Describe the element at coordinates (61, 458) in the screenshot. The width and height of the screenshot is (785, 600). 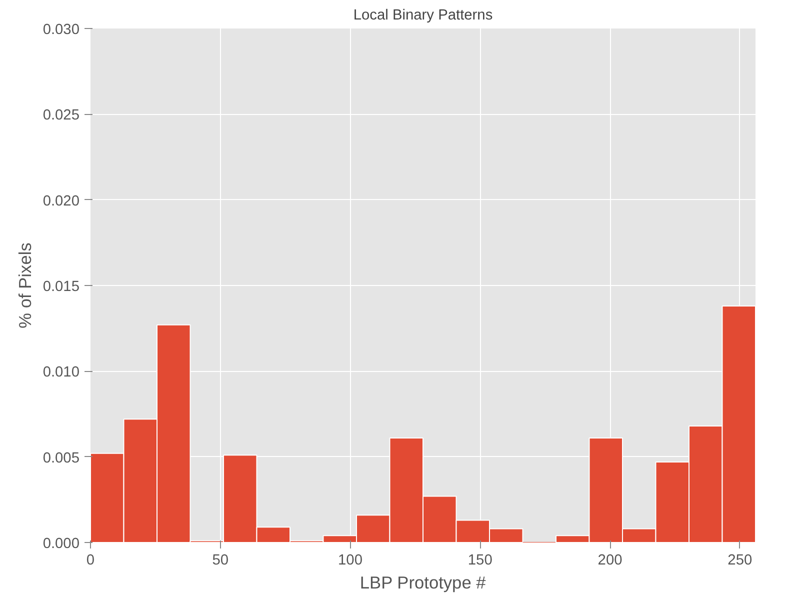
I see `y-tick-label: 0.005` at that location.